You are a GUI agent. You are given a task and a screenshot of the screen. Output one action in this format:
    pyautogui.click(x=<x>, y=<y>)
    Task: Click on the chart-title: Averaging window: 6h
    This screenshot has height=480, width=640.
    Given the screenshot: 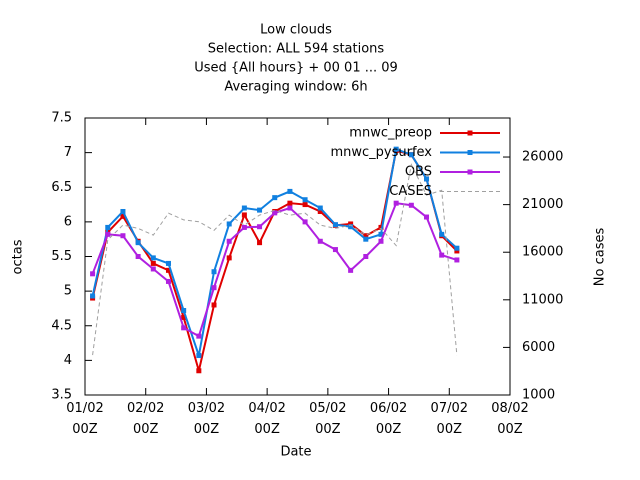 What is the action you would take?
    pyautogui.click(x=295, y=87)
    